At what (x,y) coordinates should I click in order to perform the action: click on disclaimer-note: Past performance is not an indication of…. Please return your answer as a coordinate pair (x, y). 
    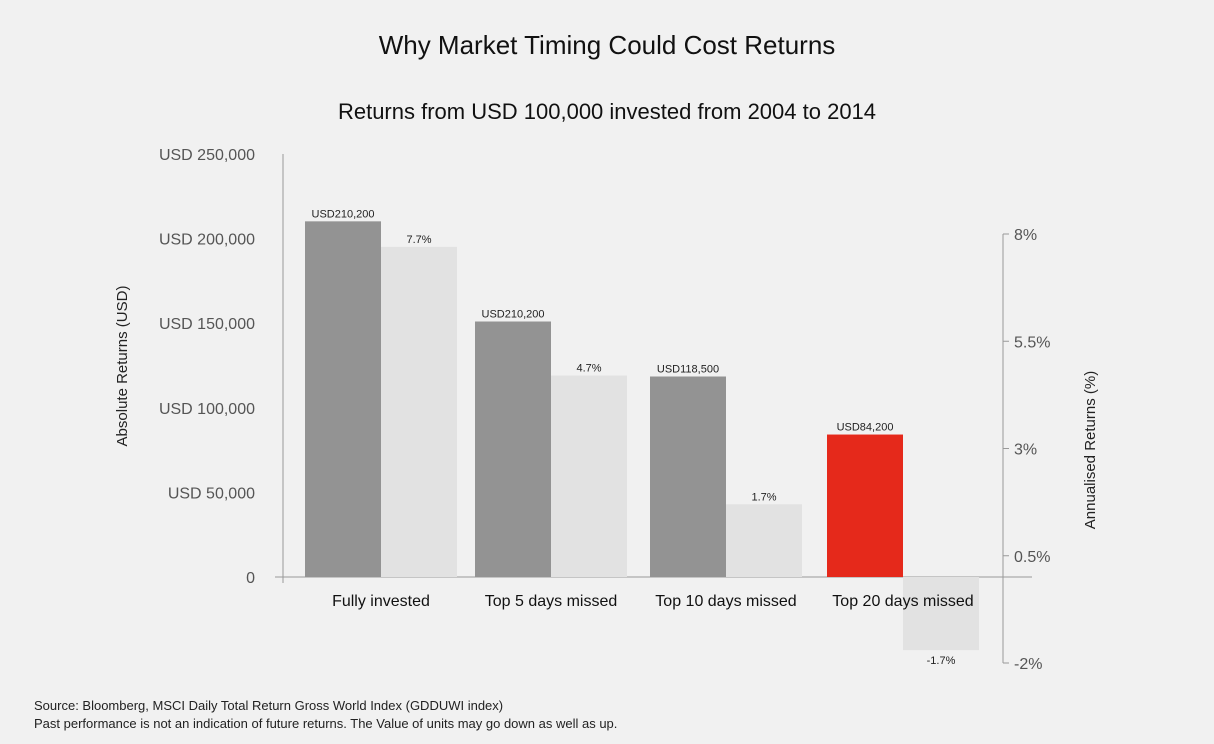
    Looking at the image, I should click on (325, 723).